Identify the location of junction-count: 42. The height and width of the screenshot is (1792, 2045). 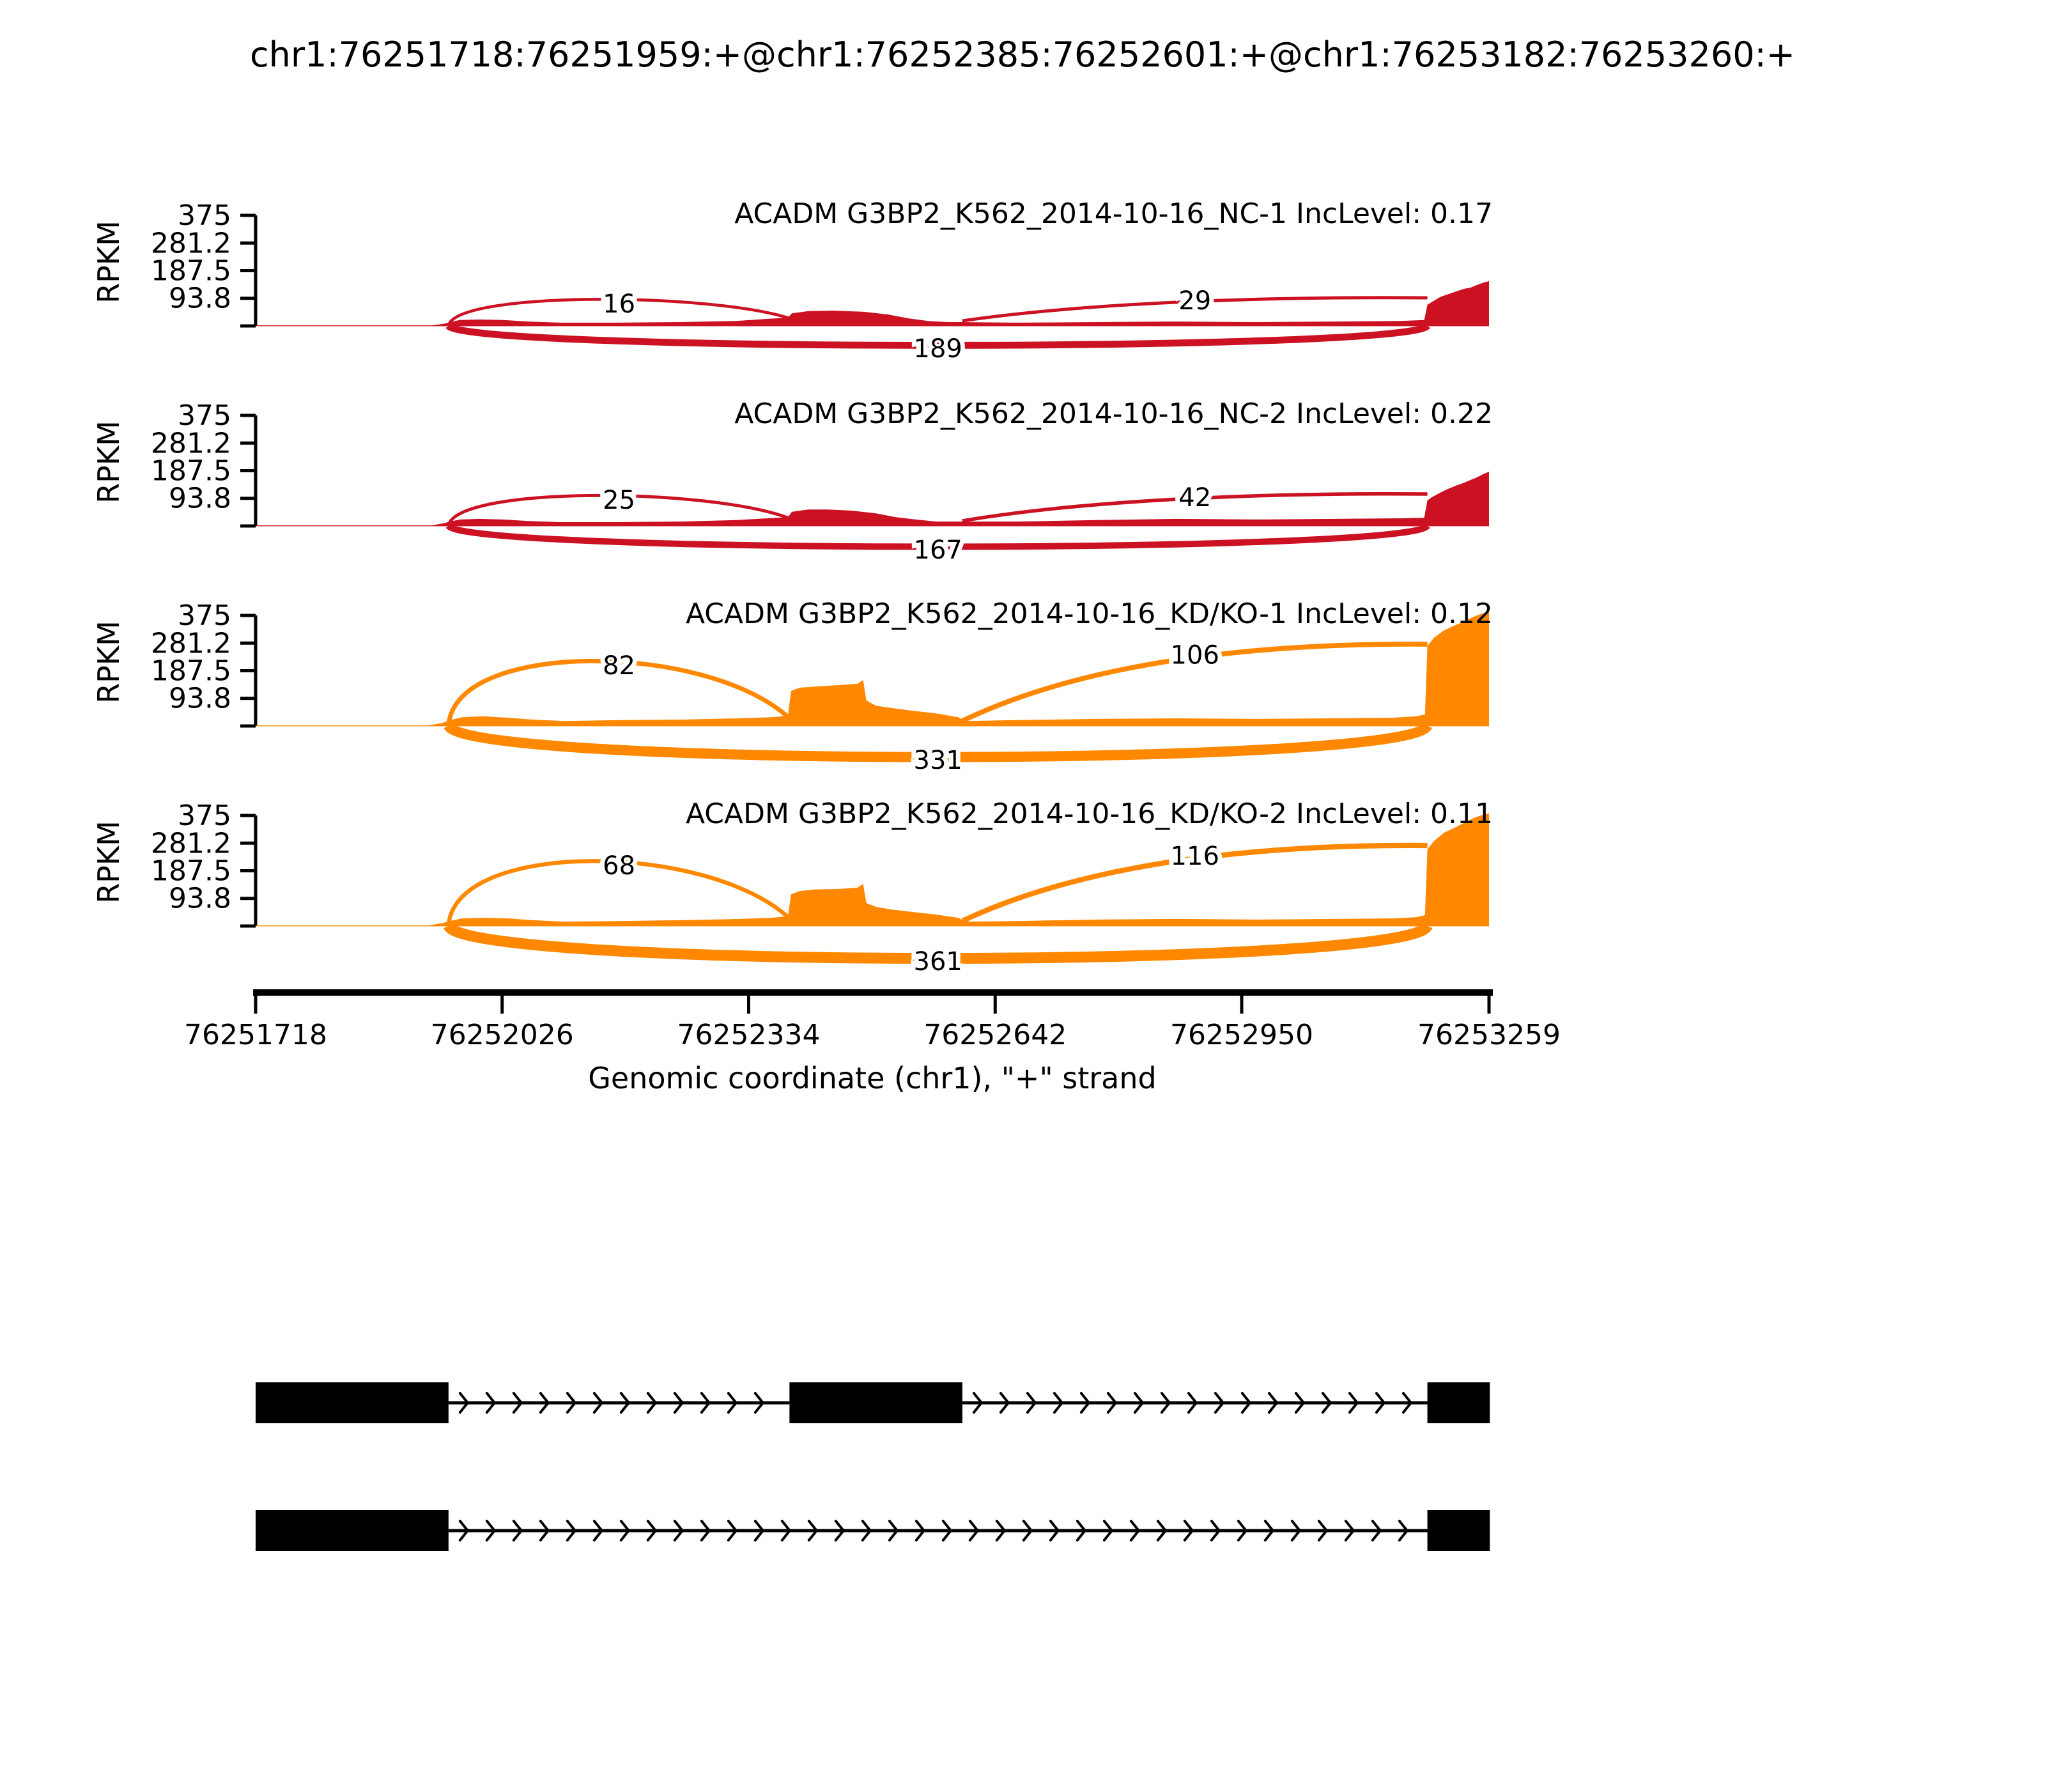
(1194, 498).